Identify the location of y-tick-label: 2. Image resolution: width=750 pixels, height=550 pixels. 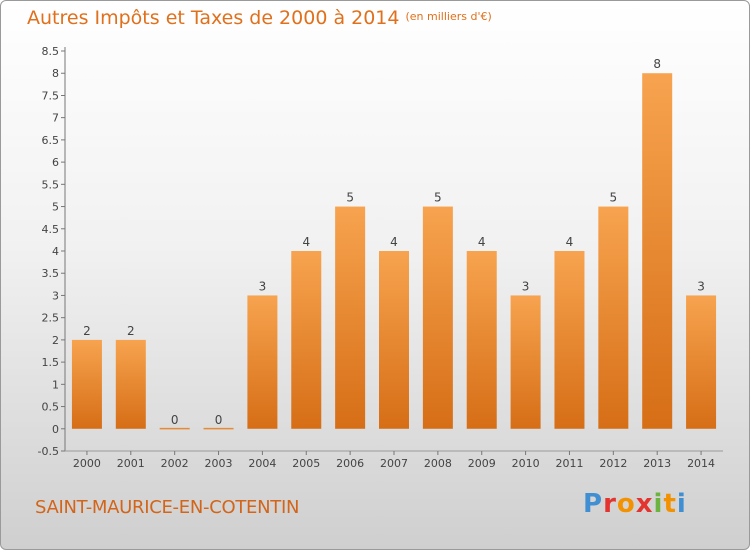
(55, 340).